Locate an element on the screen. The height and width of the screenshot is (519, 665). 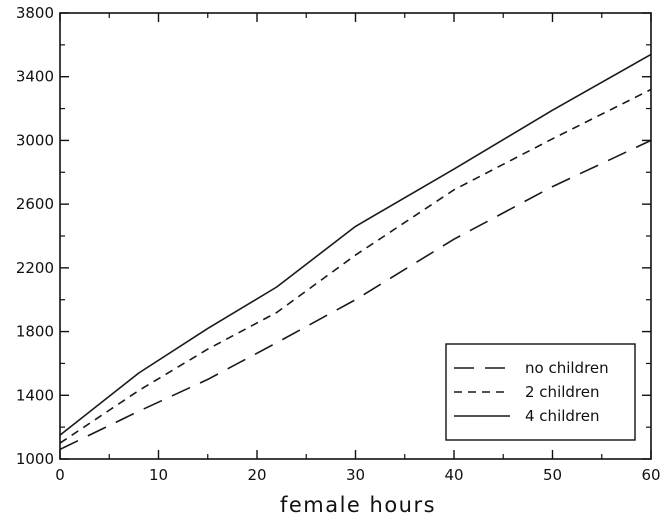
x-tick-label-6: 60 is located at coordinates (650, 475).